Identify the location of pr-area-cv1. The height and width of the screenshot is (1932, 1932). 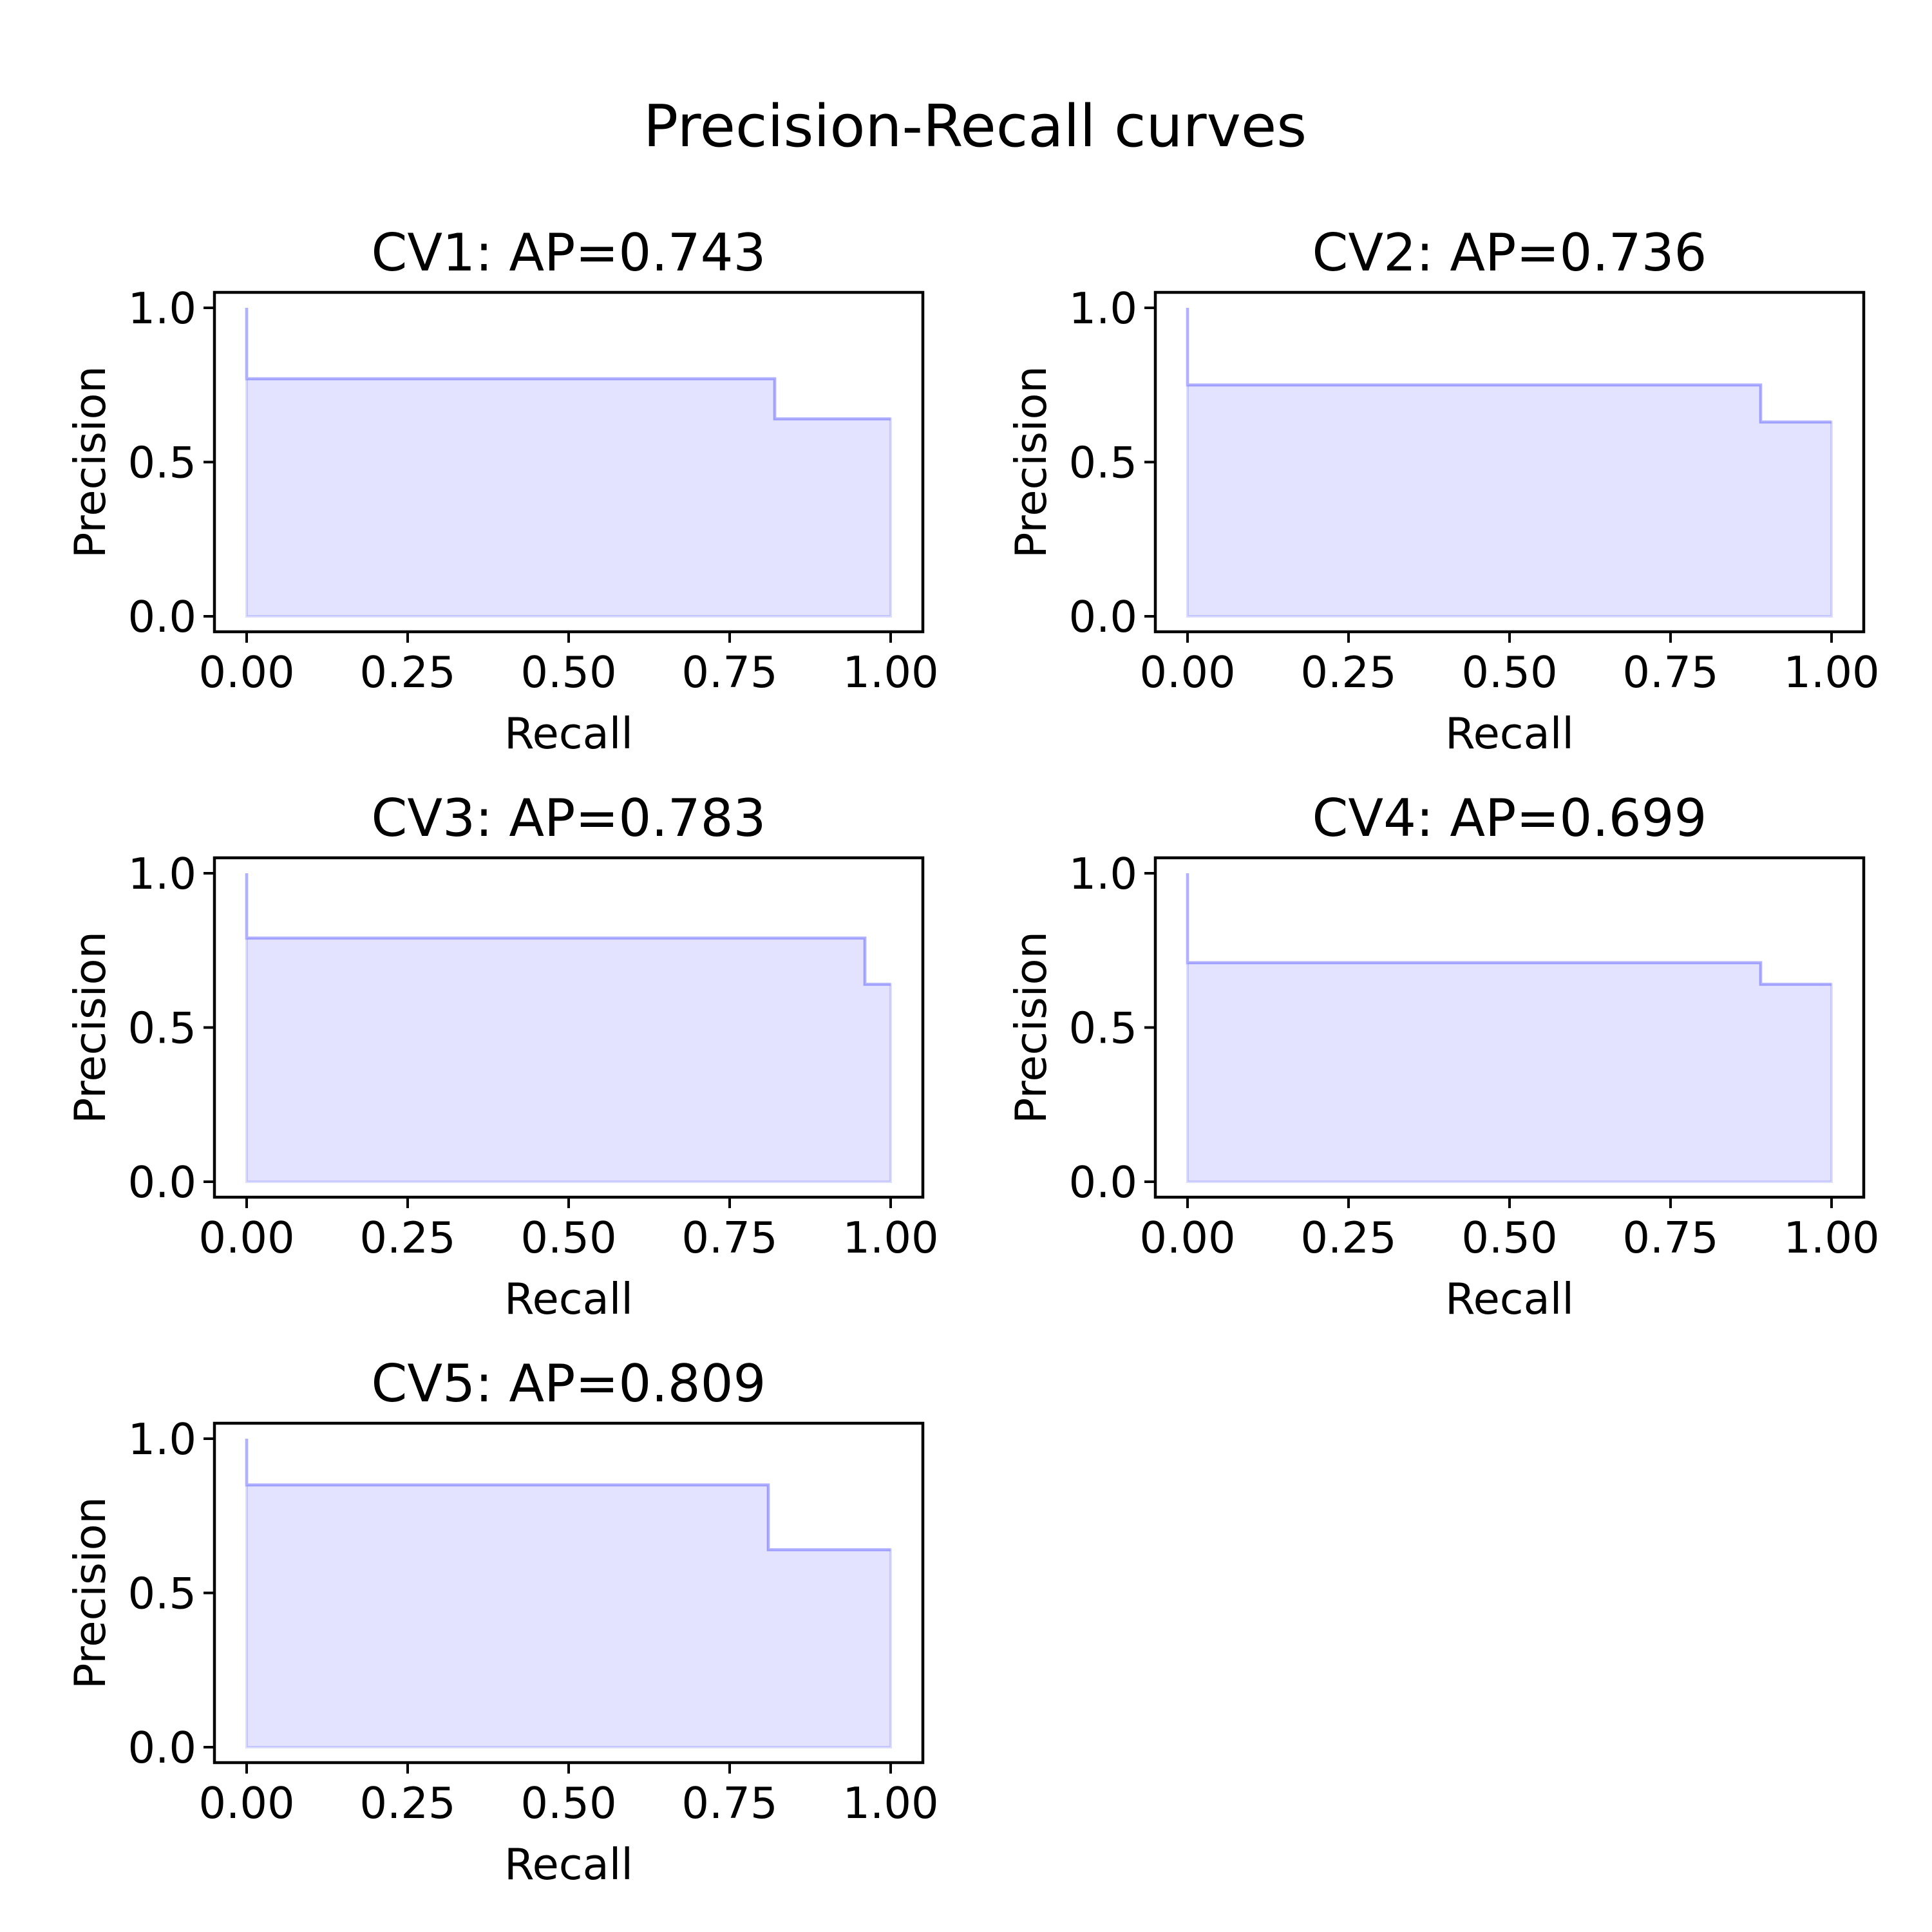
(569, 463).